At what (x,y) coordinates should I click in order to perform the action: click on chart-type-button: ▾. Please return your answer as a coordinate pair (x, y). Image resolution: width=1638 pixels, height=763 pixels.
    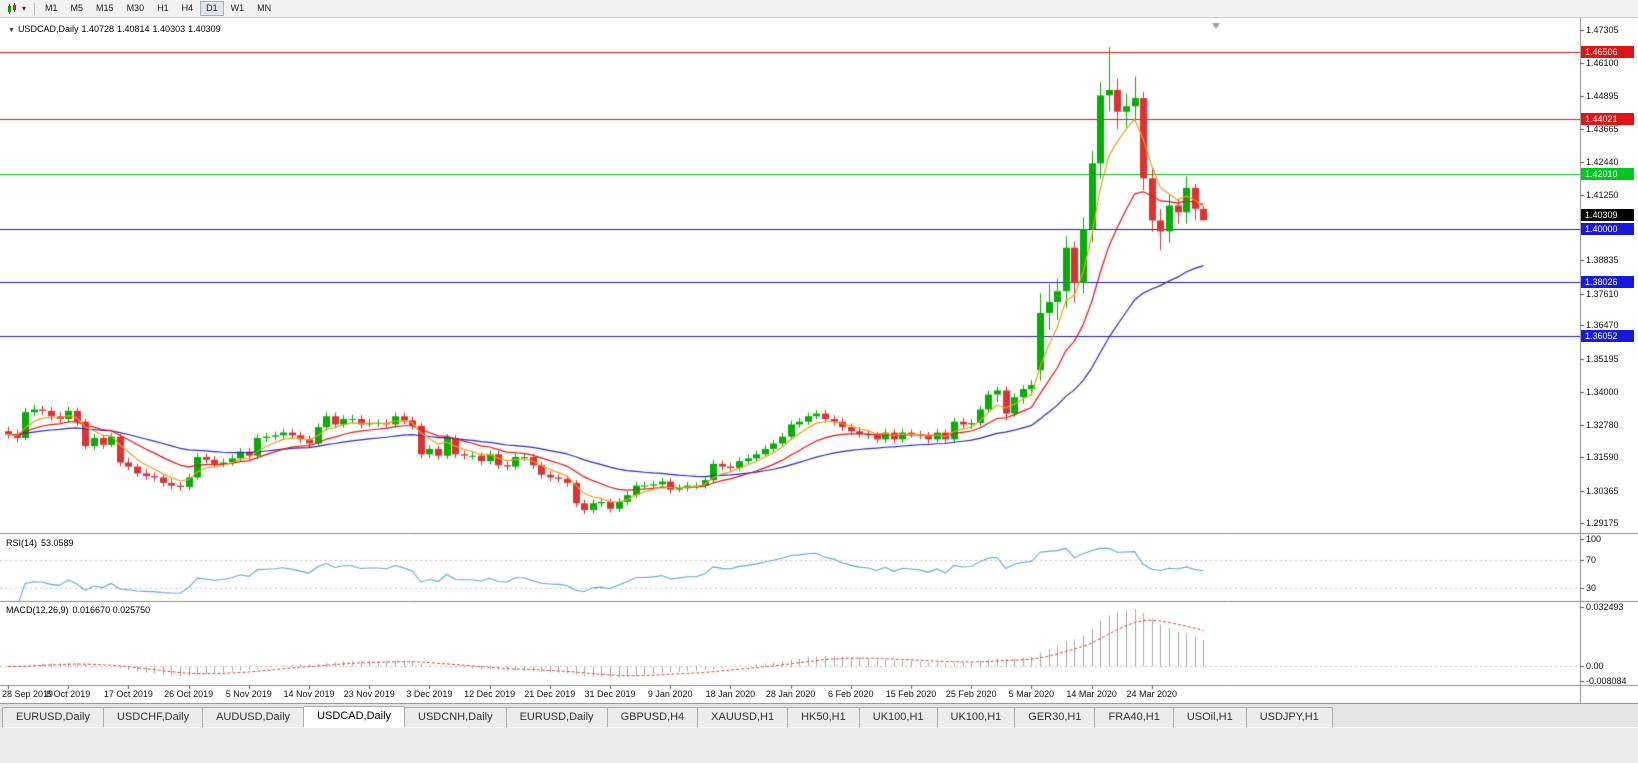
    Looking at the image, I should click on (16, 8).